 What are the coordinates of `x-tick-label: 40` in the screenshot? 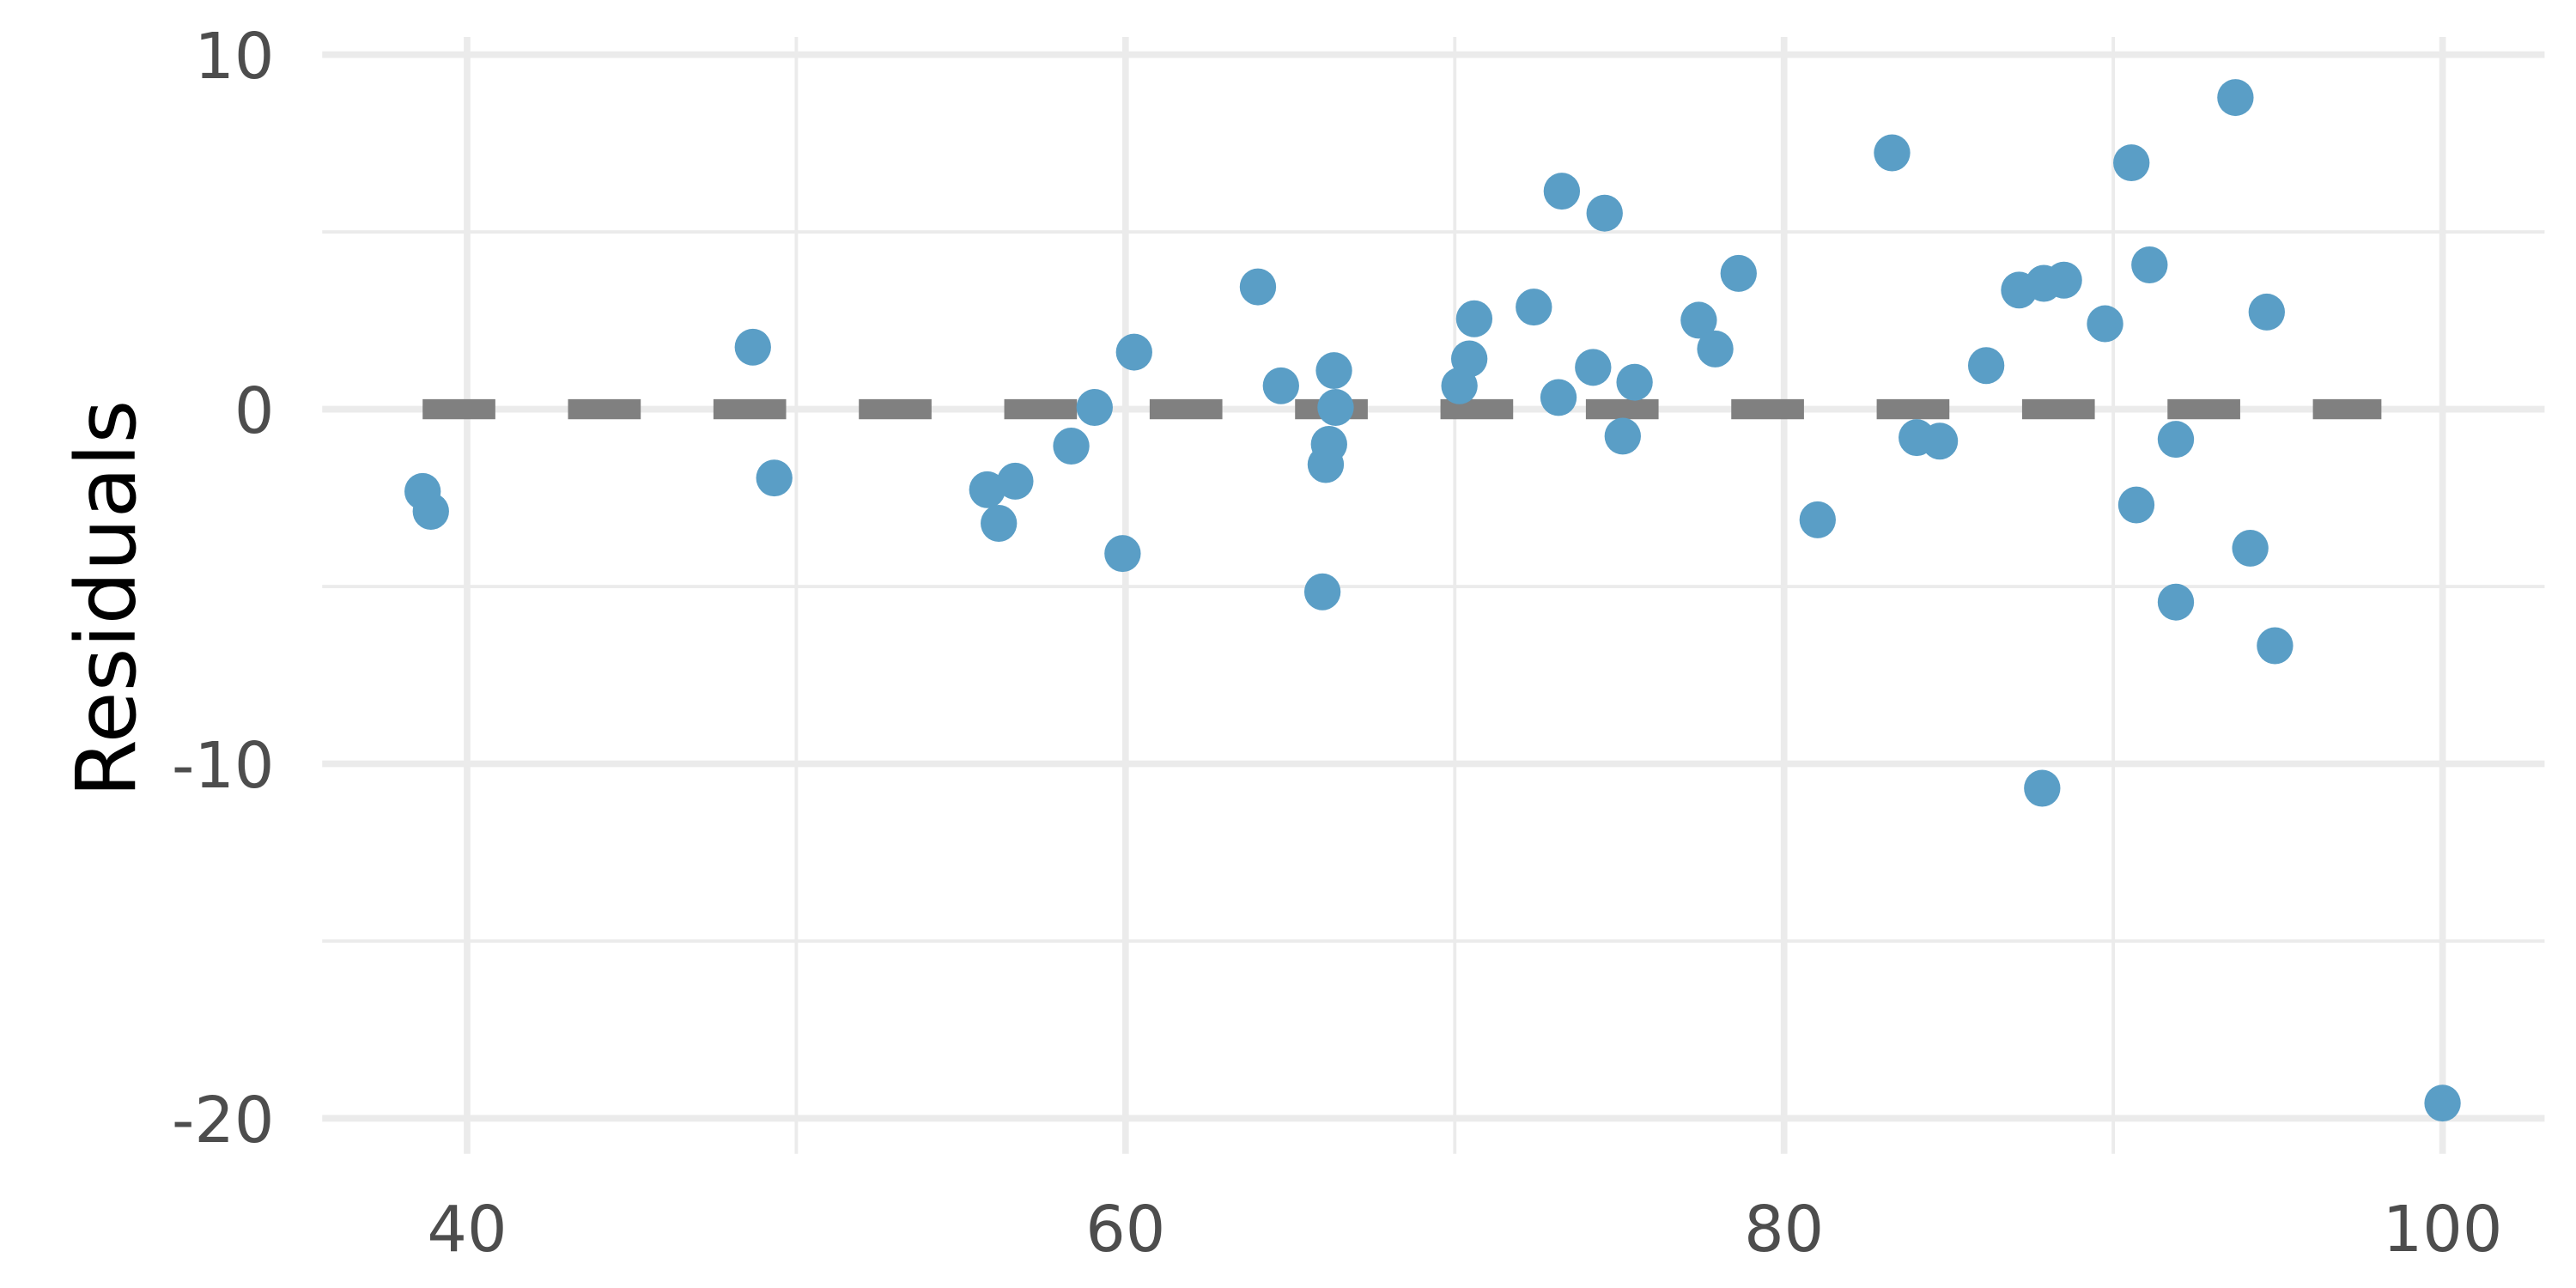 It's located at (467, 1230).